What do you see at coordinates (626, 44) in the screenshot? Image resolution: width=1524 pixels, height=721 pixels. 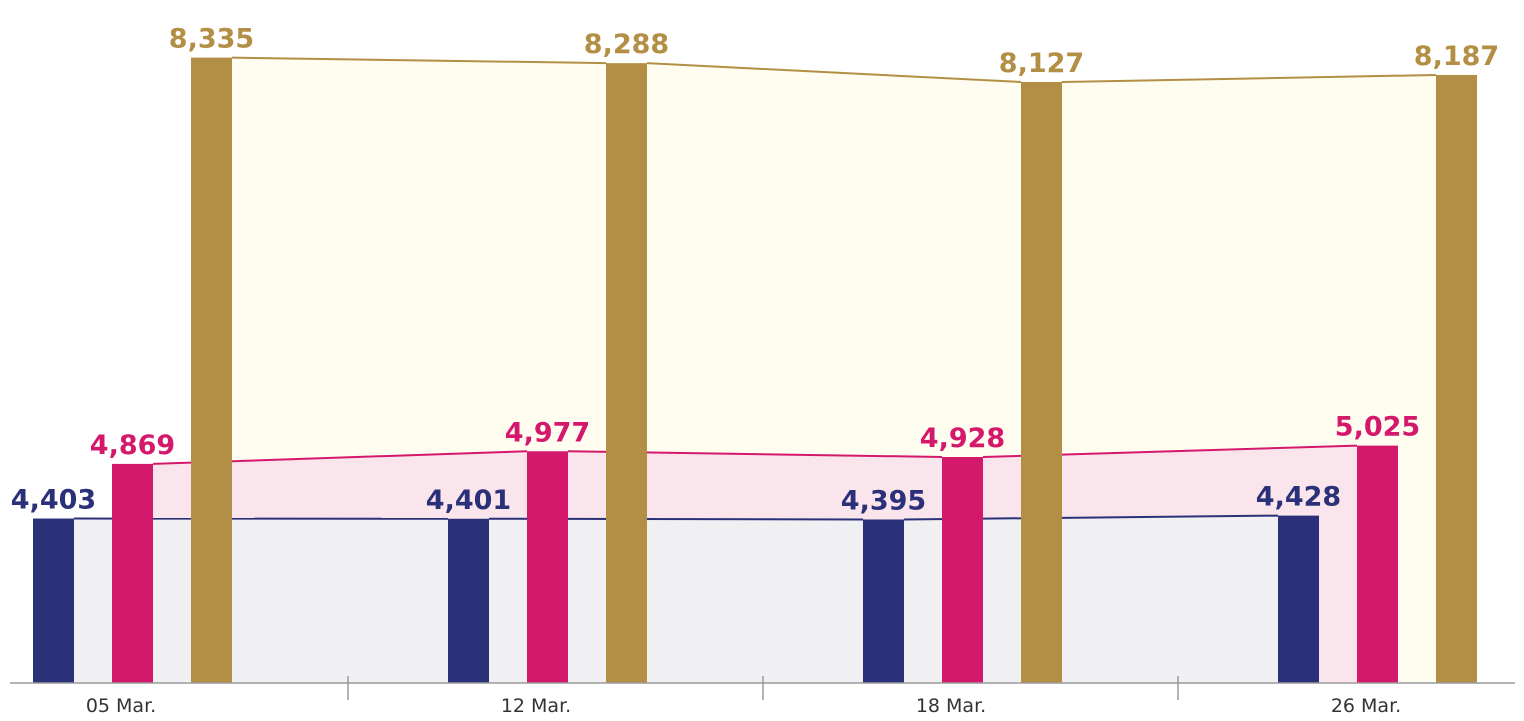 I see `value-label: 8,288` at bounding box center [626, 44].